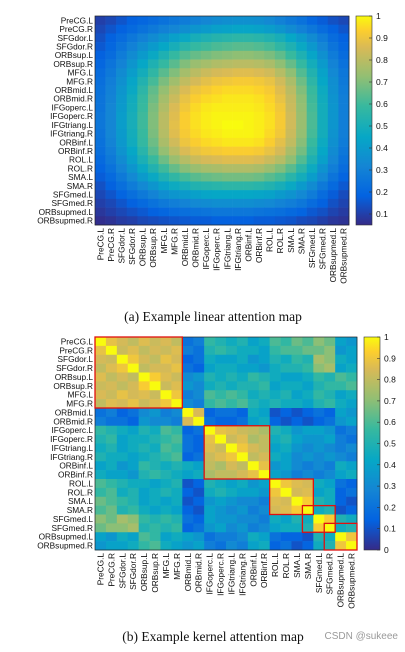 This screenshot has height=652, width=405. What do you see at coordinates (72, 448) in the screenshot?
I see `row-label: IFGtriang.L` at bounding box center [72, 448].